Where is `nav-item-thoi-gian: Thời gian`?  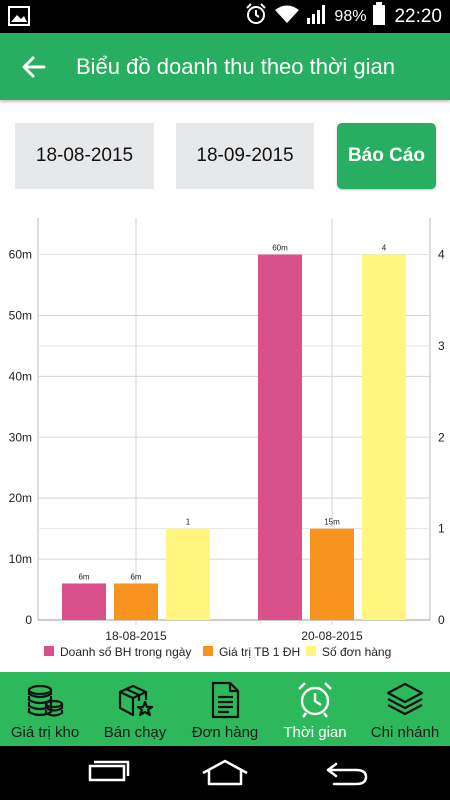 nav-item-thoi-gian: Thời gian is located at coordinates (315, 709).